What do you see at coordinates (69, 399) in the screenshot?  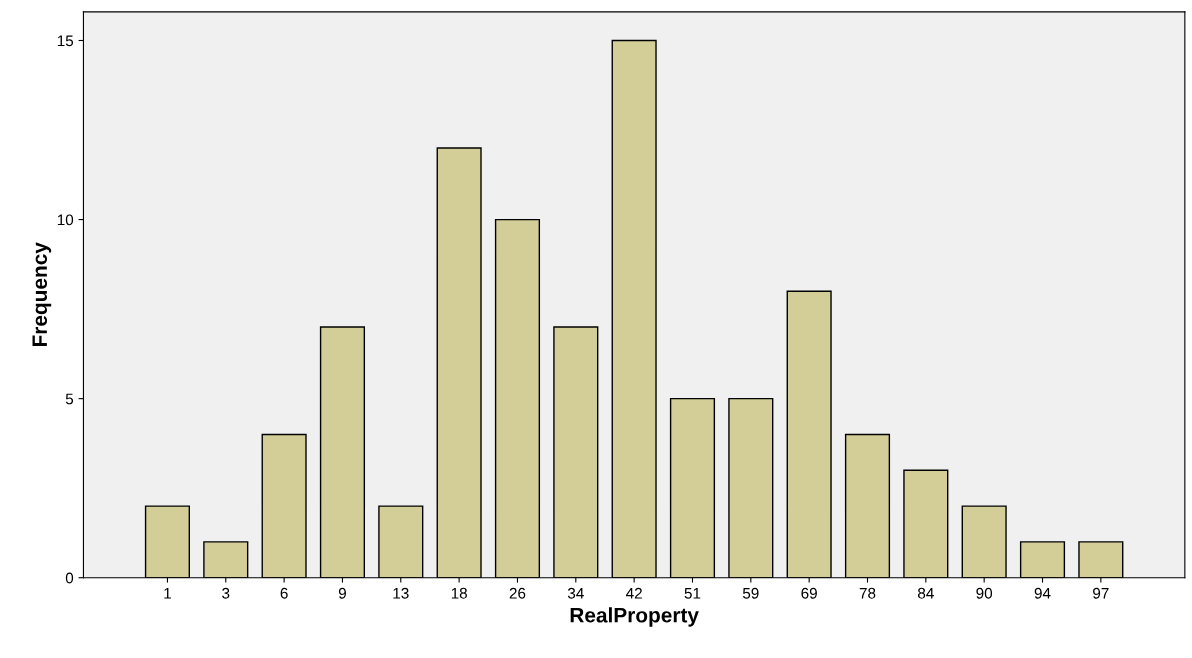 I see `y-tick-label: 5` at bounding box center [69, 399].